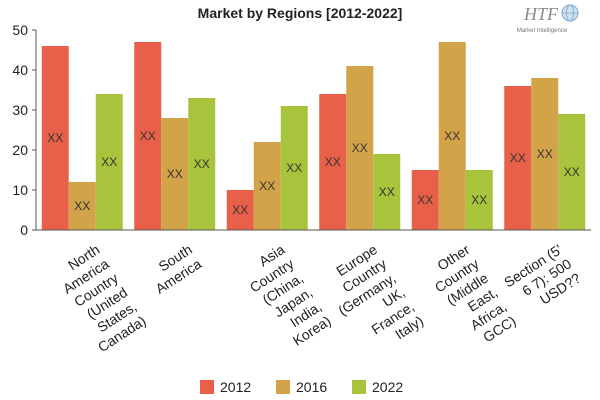 Image resolution: width=600 pixels, height=400 pixels. I want to click on y-tick-label: 20, so click(20, 150).